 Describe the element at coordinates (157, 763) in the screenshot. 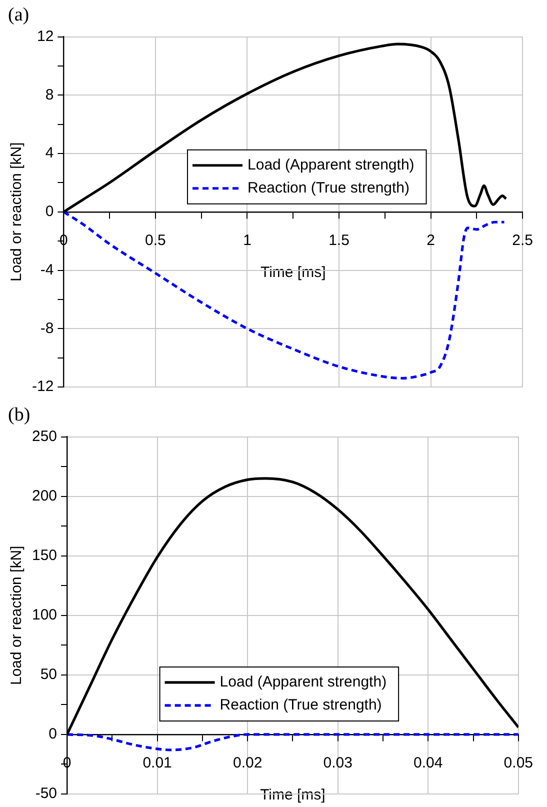

I see `x-tick-label: 0.01` at that location.